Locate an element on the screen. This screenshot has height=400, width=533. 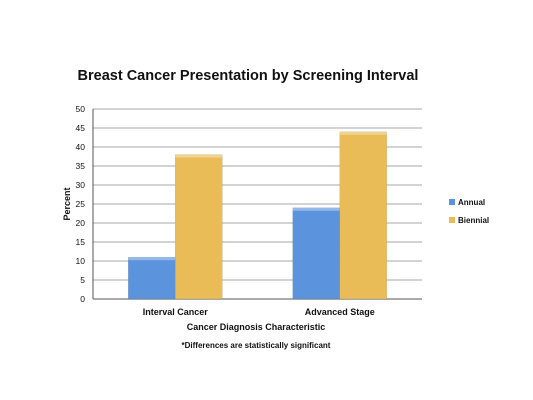
legend-label-biennial: Biennial is located at coordinates (473, 220).